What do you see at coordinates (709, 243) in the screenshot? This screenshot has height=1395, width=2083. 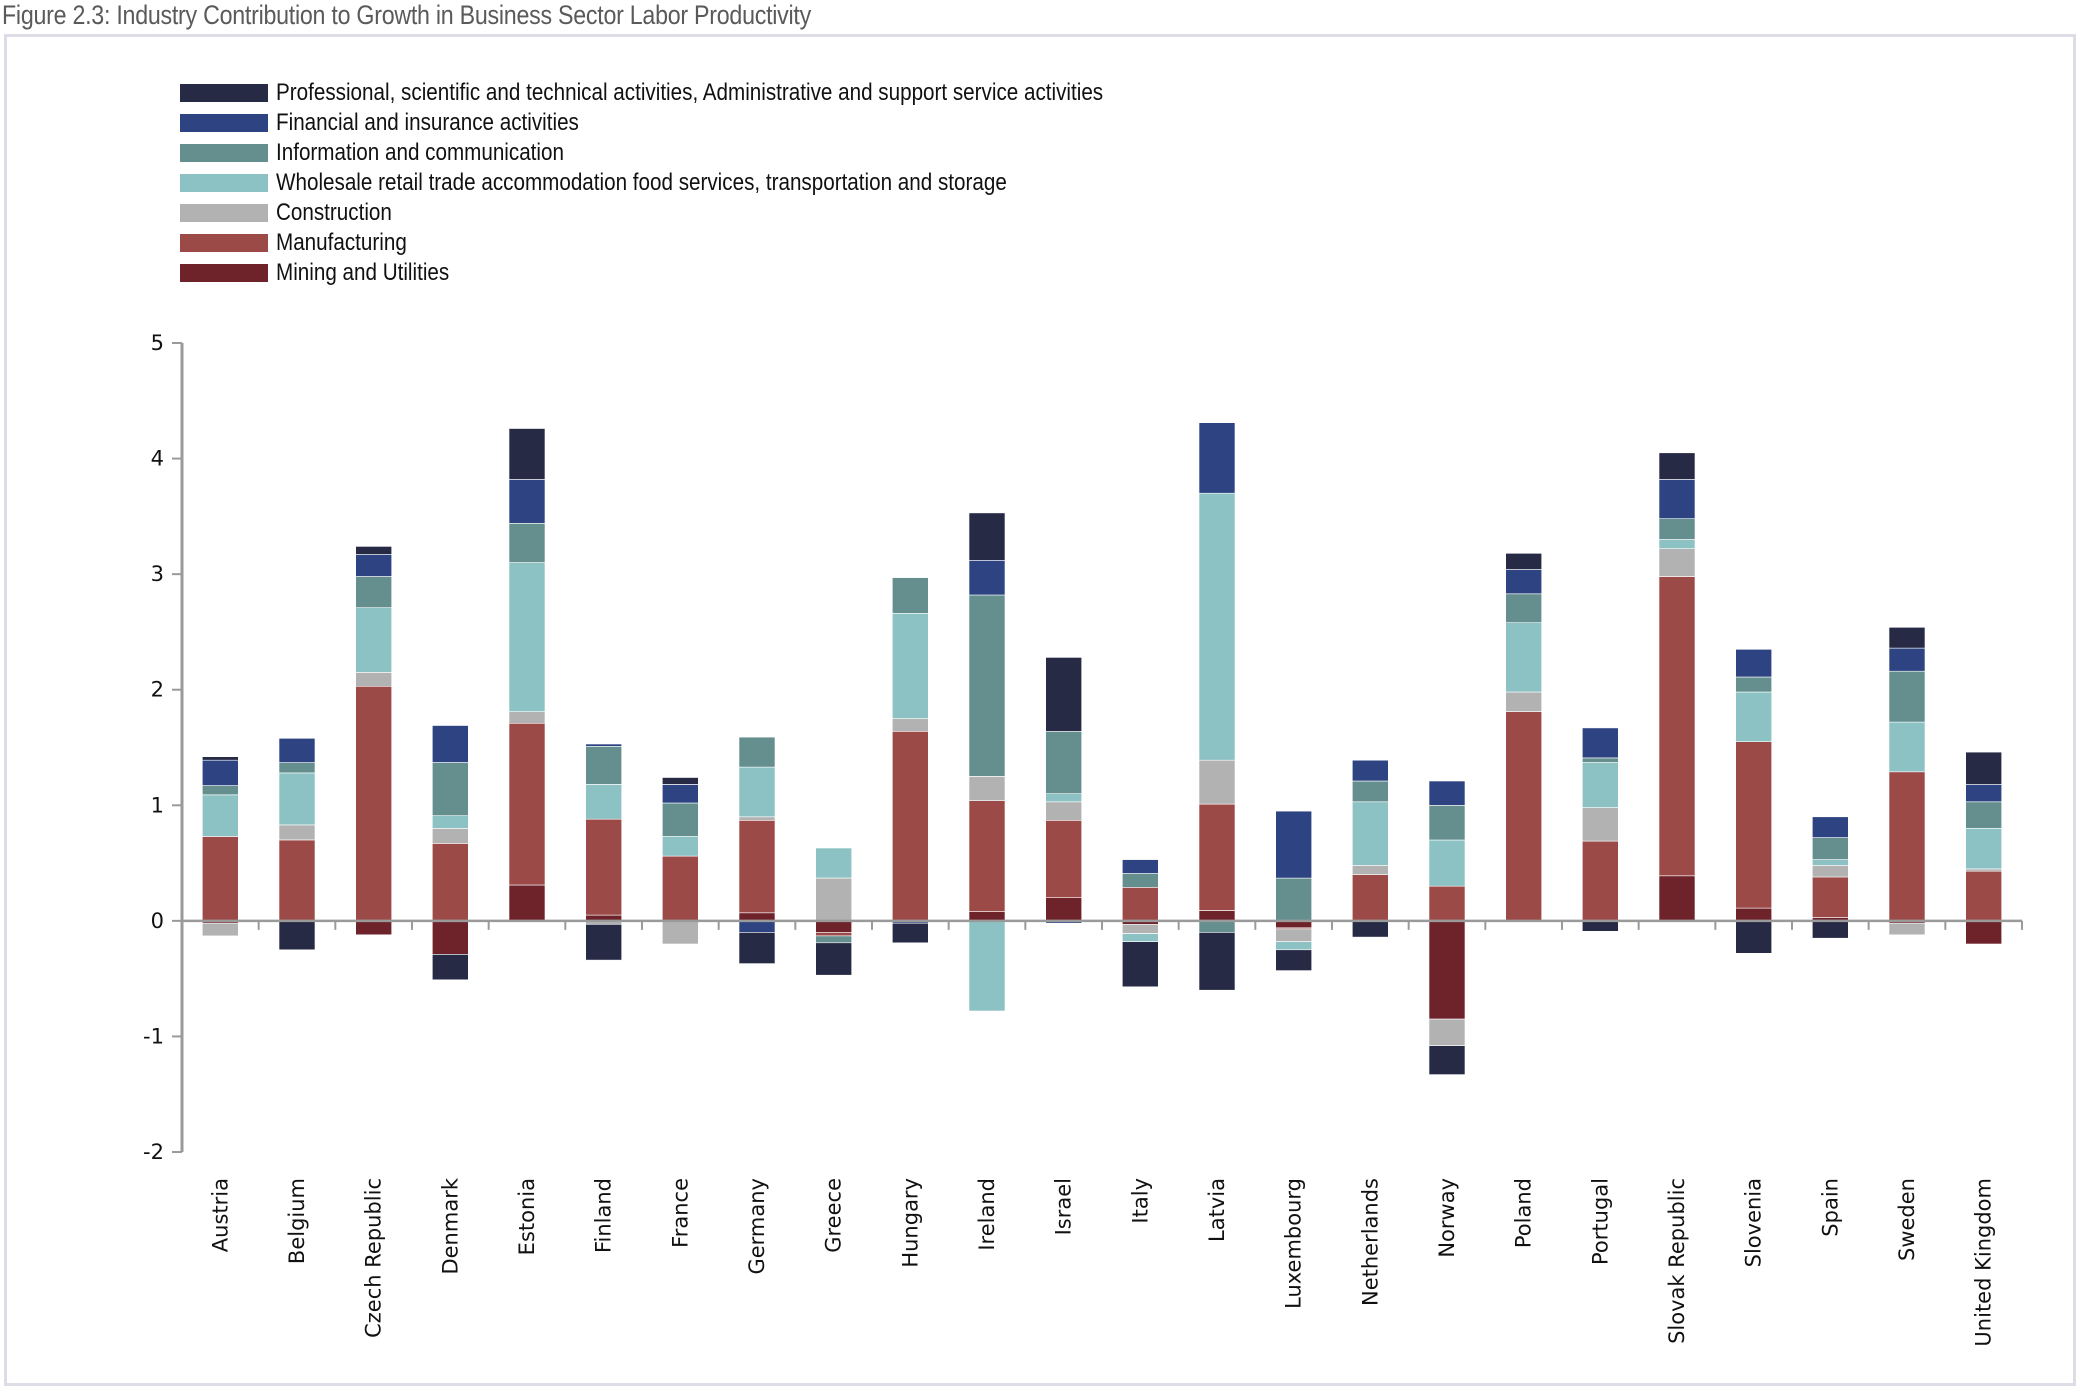 I see `legend-item-manufacturing: Manufacturing` at bounding box center [709, 243].